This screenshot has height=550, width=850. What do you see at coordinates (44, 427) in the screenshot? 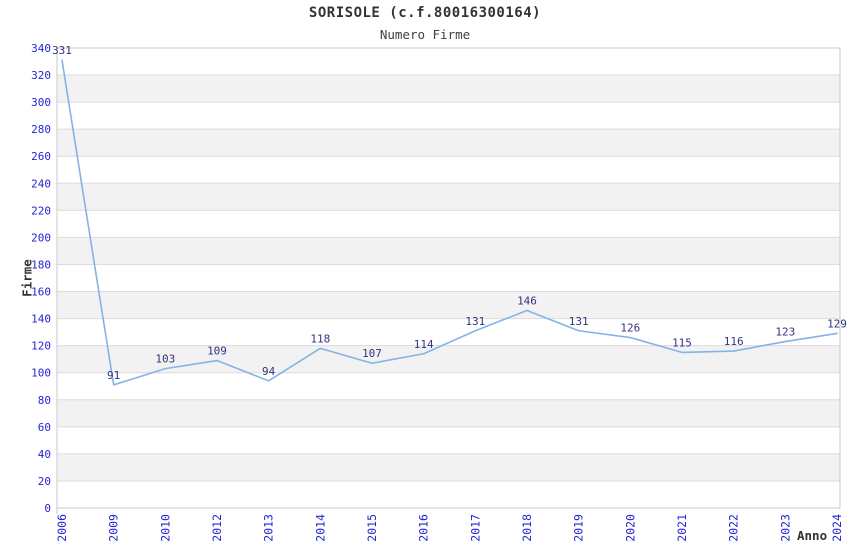
I see `y-tick-label: 60` at bounding box center [44, 427].